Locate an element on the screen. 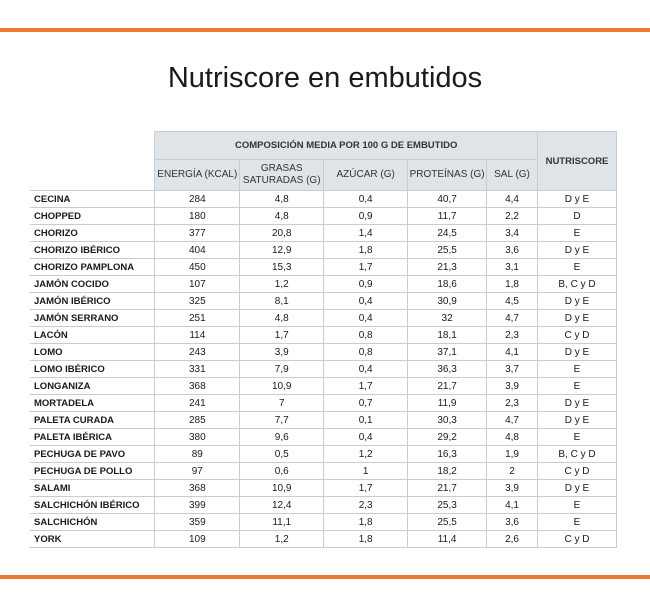 The width and height of the screenshot is (650, 608). cell-energia: 325 is located at coordinates (197, 301).